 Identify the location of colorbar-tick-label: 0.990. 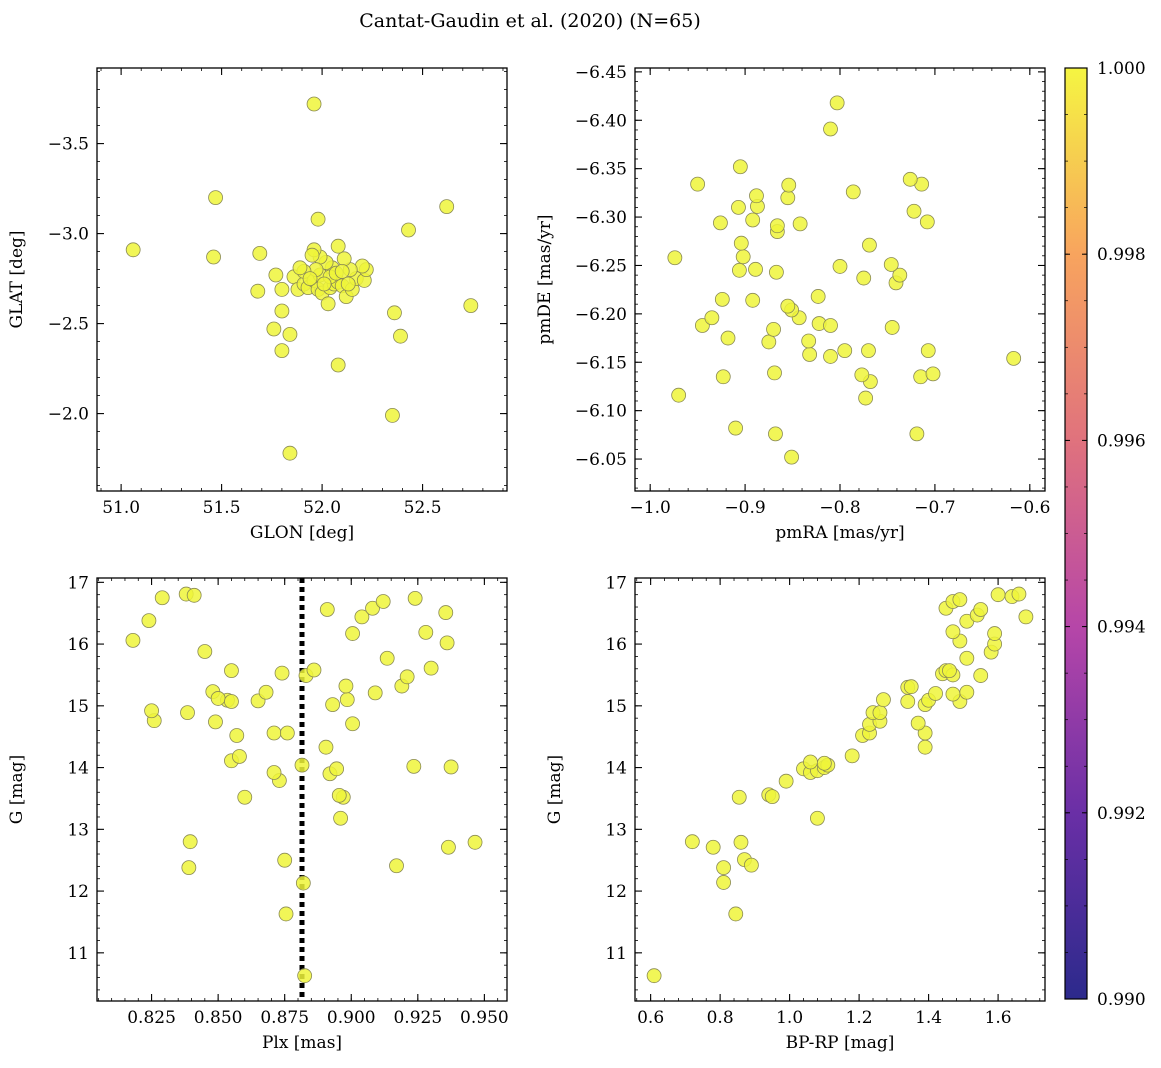
(1121, 1000).